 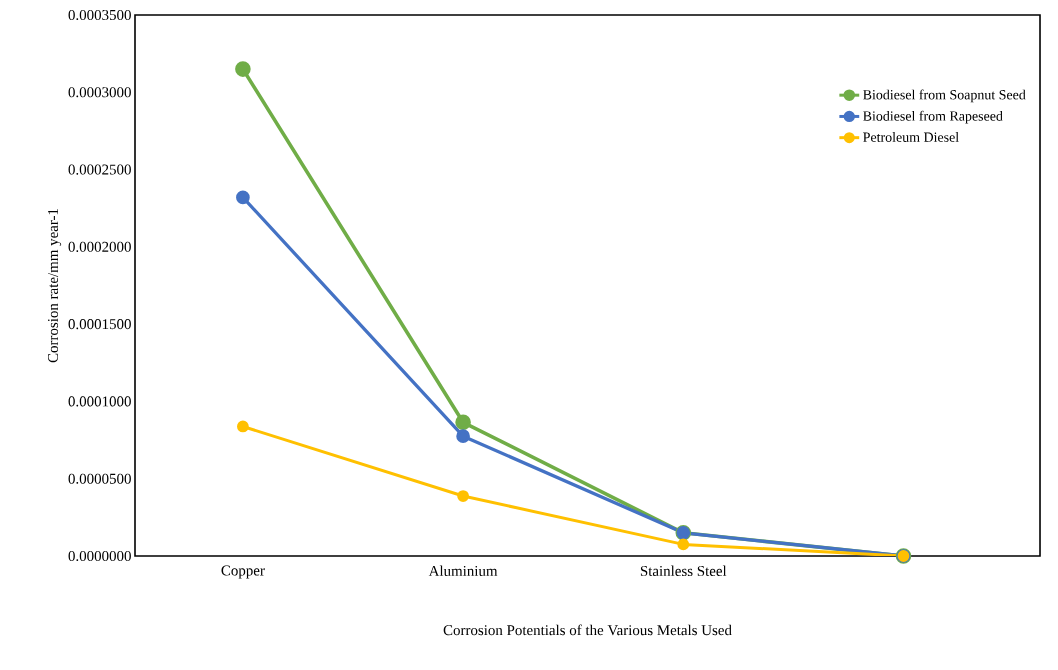 I want to click on legend-label: Biodiesel from Soapnut Seed, so click(x=944, y=96).